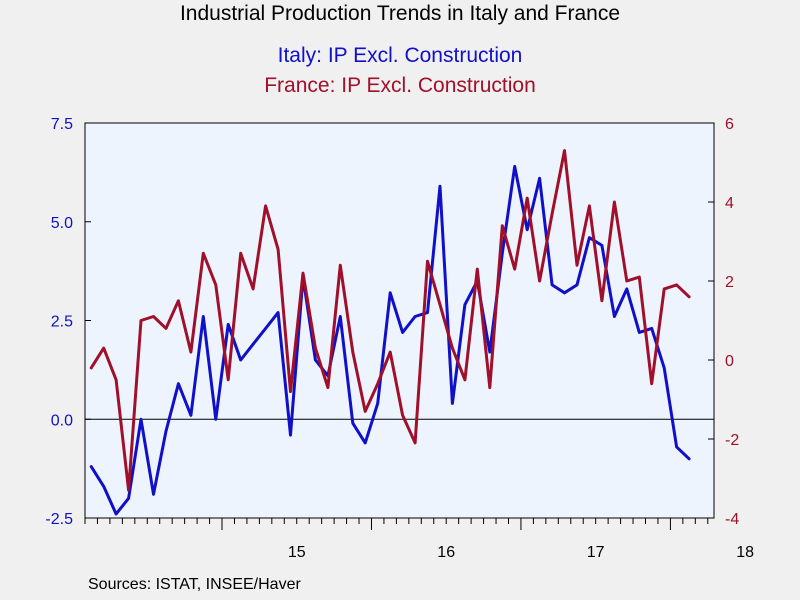 The height and width of the screenshot is (600, 800). I want to click on left-axis-tick-label: 5.0, so click(62, 223).